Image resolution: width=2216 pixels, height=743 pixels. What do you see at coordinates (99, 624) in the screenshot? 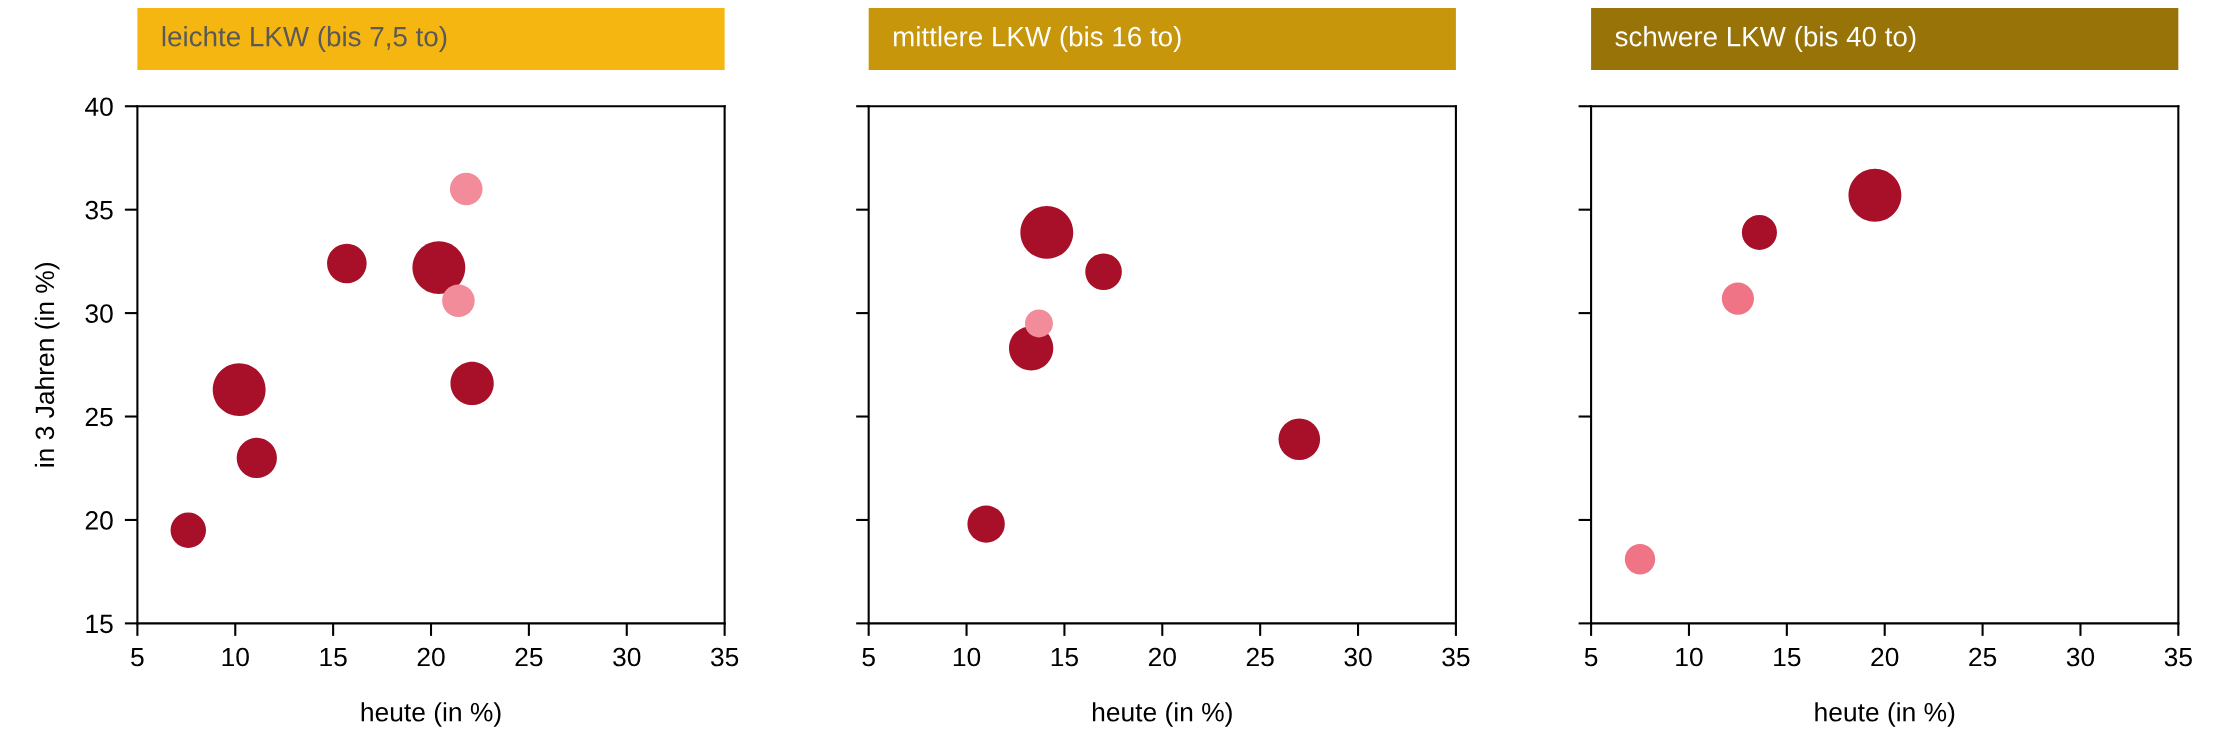
I see `y-tick-label: 15` at bounding box center [99, 624].